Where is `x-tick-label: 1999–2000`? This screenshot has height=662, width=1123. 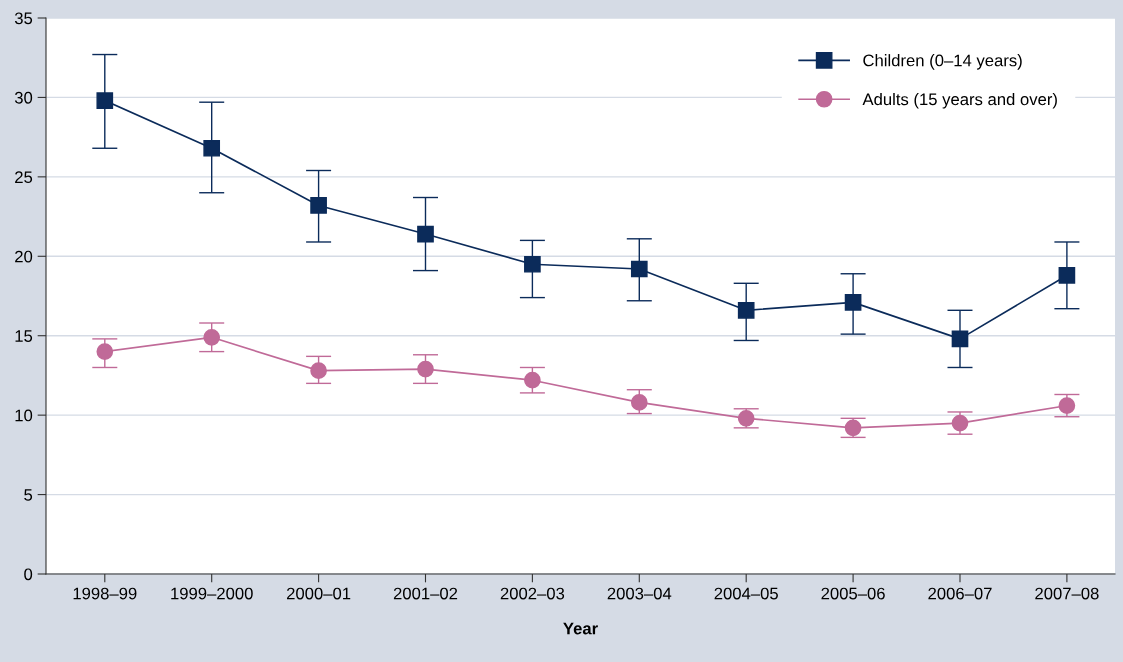
x-tick-label: 1999–2000 is located at coordinates (212, 593).